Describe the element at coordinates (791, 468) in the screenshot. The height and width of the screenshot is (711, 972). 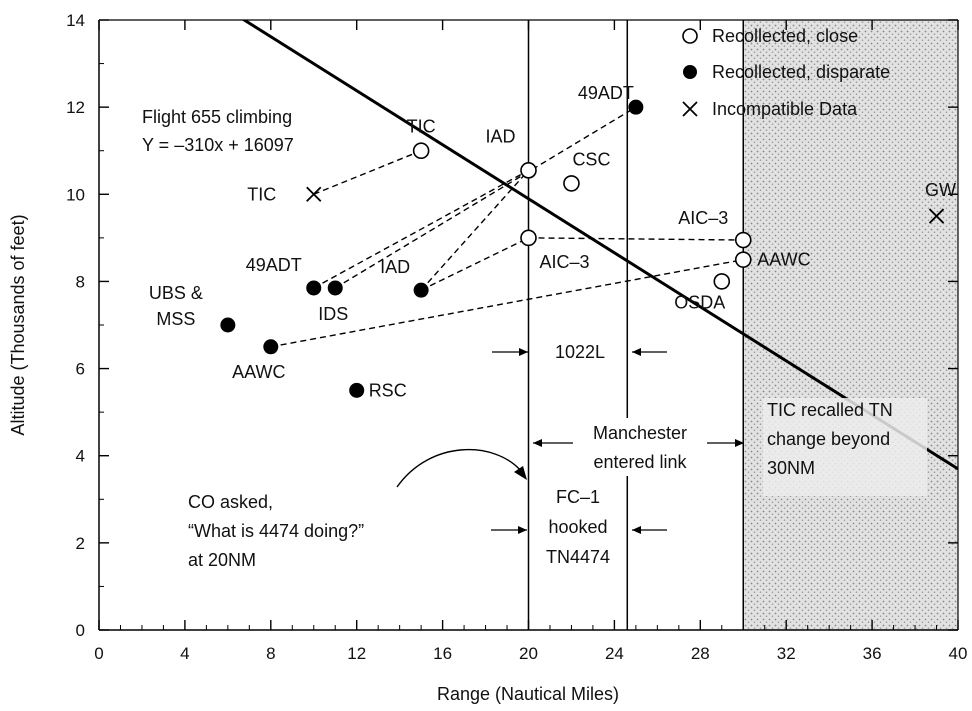
I see `annotation-tic-tn-line3: 30NM` at that location.